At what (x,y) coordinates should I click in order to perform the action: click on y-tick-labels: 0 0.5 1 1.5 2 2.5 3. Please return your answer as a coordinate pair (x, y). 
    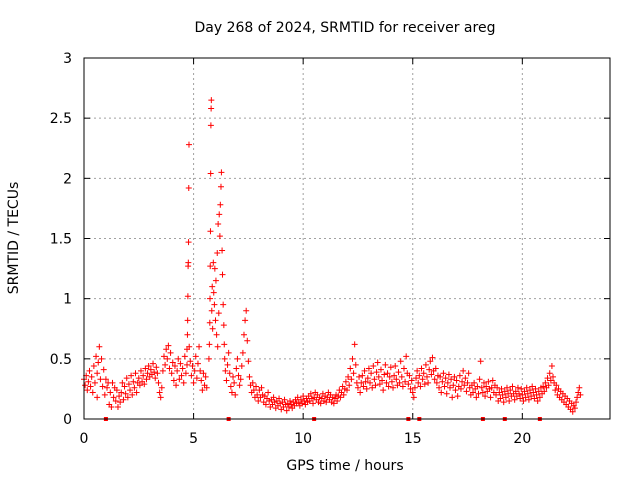
    Looking at the image, I should click on (61, 239).